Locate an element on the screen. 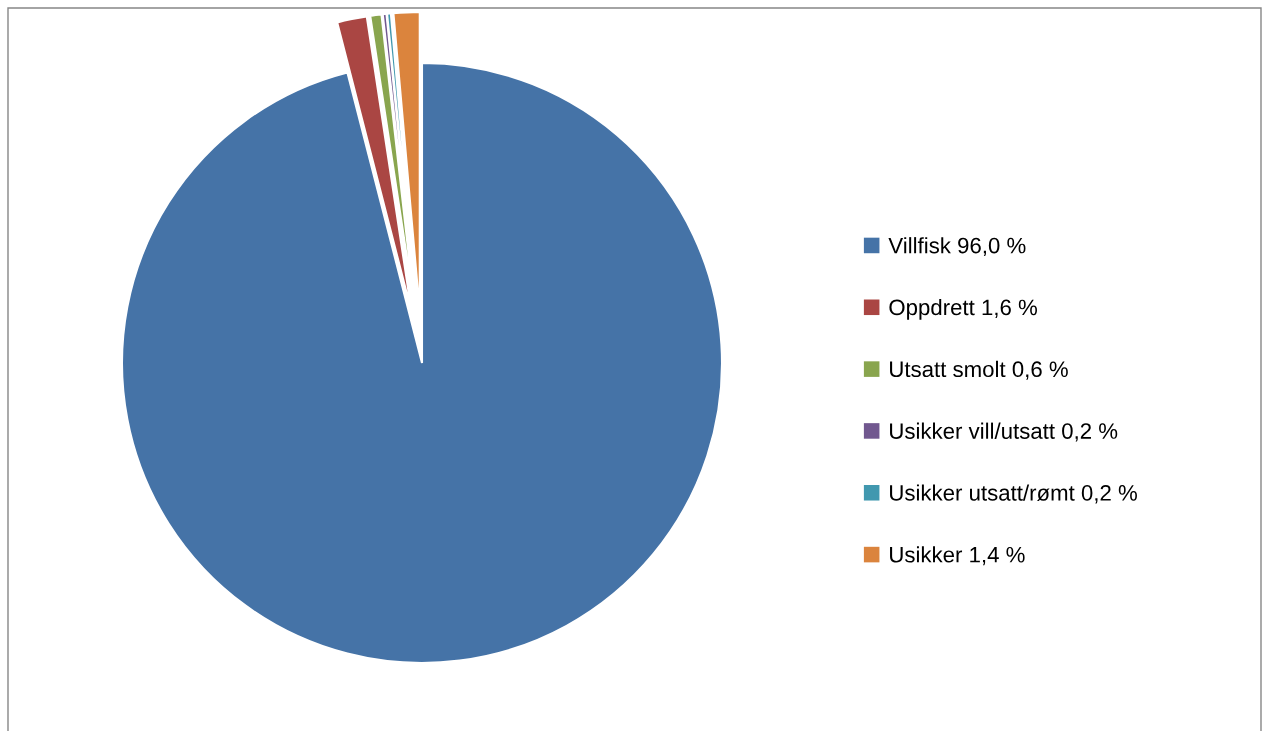  legend-label: Usikker vill/utsatt 0,2 % is located at coordinates (1004, 432).